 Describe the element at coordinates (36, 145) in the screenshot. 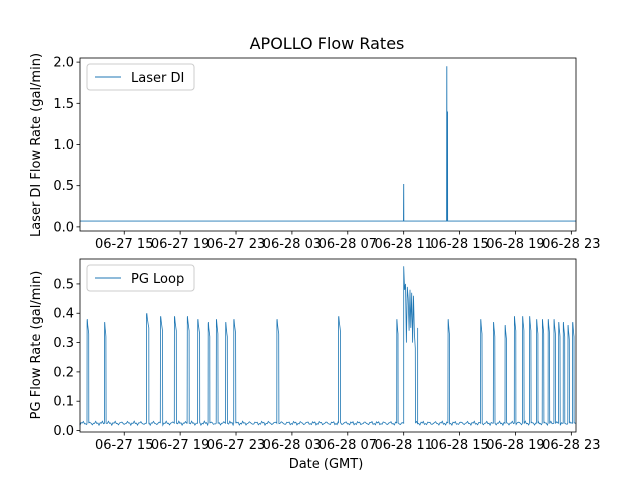

I see `top-y-axis-label: Laser DI Flow Rate (gal/min)` at that location.